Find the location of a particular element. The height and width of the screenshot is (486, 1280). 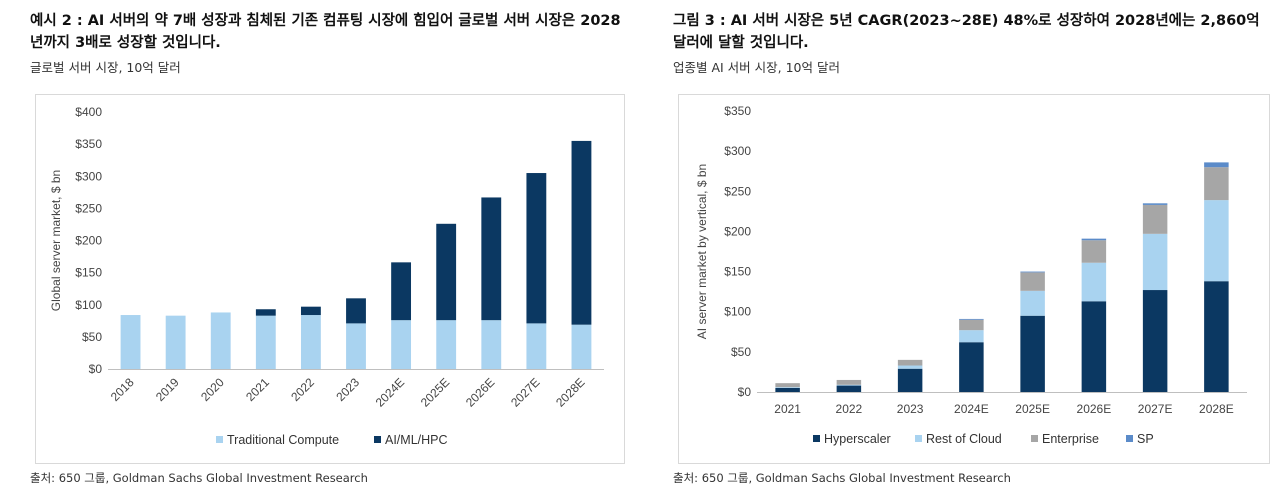

left-chart-ytick-label: $0 is located at coordinates (96, 369).